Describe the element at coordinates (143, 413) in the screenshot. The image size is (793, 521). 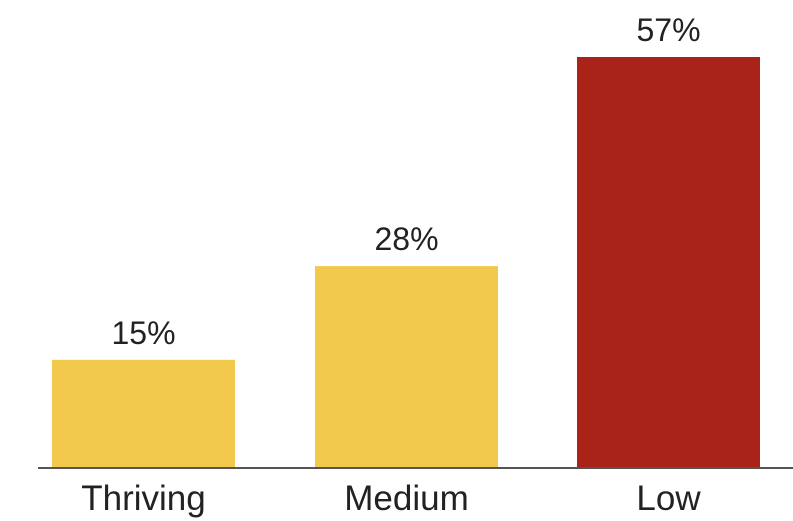
I see `bar-thriving` at that location.